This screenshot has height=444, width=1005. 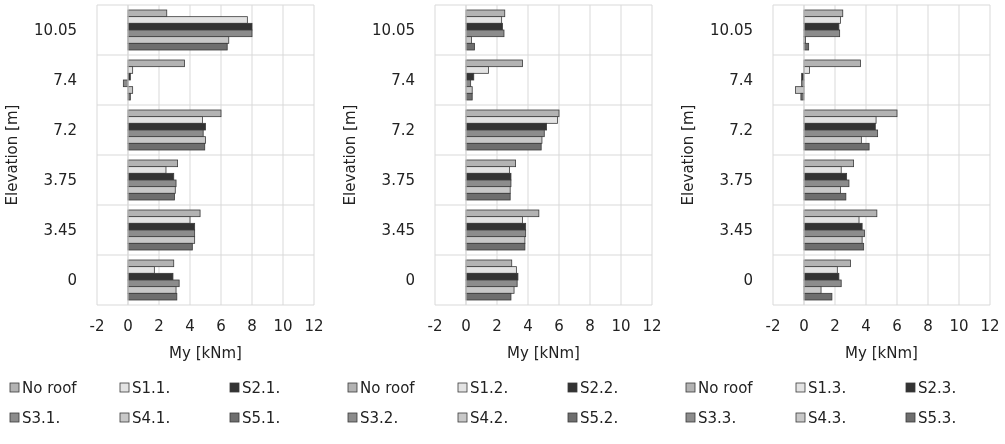 What do you see at coordinates (41, 418) in the screenshot?
I see `legend-label: S3.1.` at bounding box center [41, 418].